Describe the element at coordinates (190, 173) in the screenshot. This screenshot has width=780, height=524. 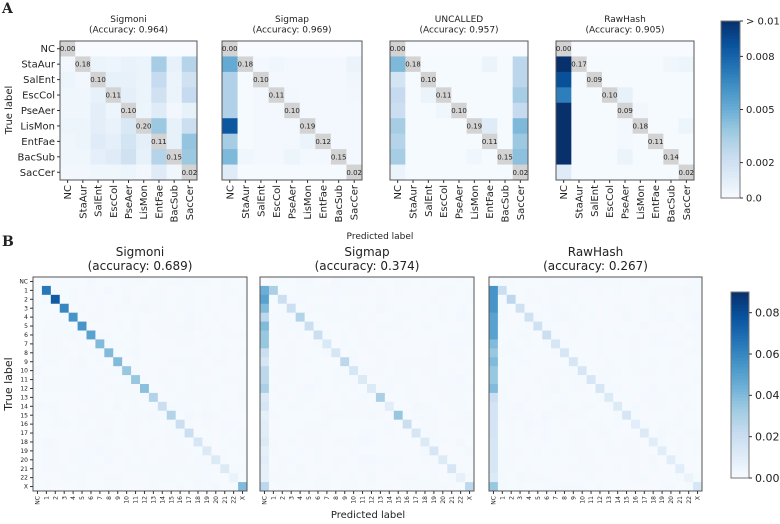
I see `cell-value-label: 0.02` at that location.